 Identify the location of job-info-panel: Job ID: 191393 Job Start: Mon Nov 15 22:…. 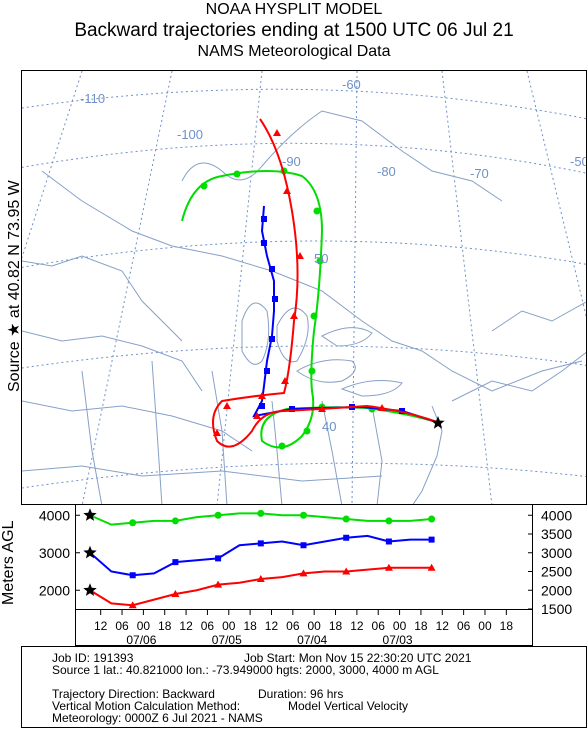
(304, 687).